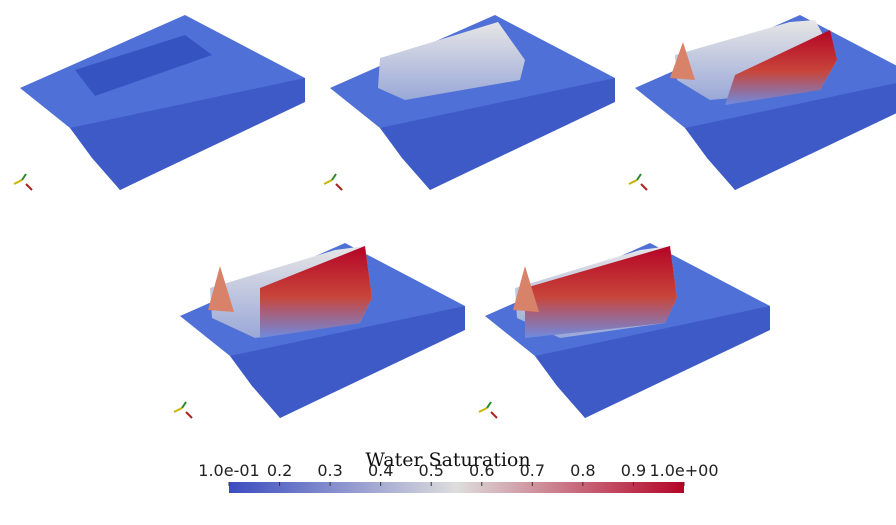 The width and height of the screenshot is (896, 525). Describe the element at coordinates (683, 470) in the screenshot. I see `tick-label: 1.0e+00` at that location.